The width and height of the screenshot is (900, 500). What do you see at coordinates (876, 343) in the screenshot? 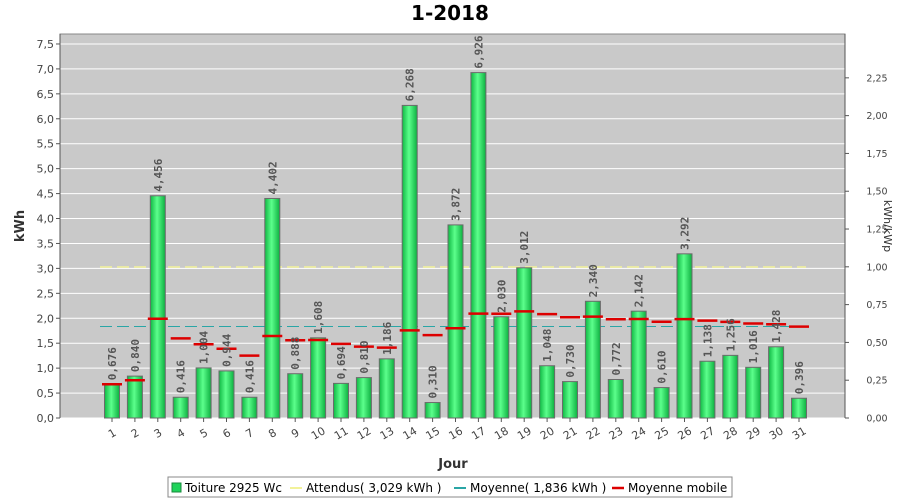
I see `y-right-tick-label: 0,50` at bounding box center [876, 343].